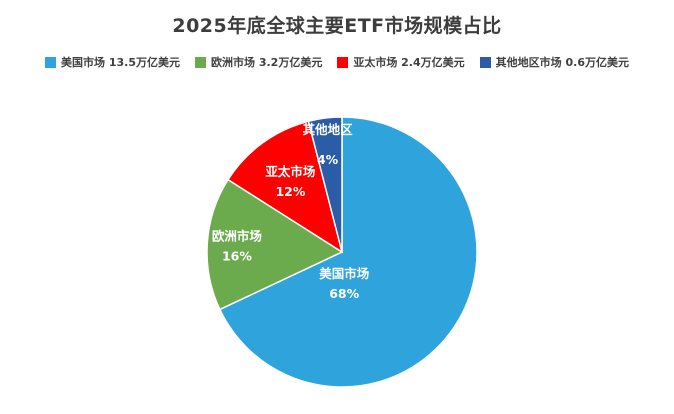 The height and width of the screenshot is (414, 674). I want to click on legend-item-1: 美国市场 13.5万亿美元, so click(112, 62).